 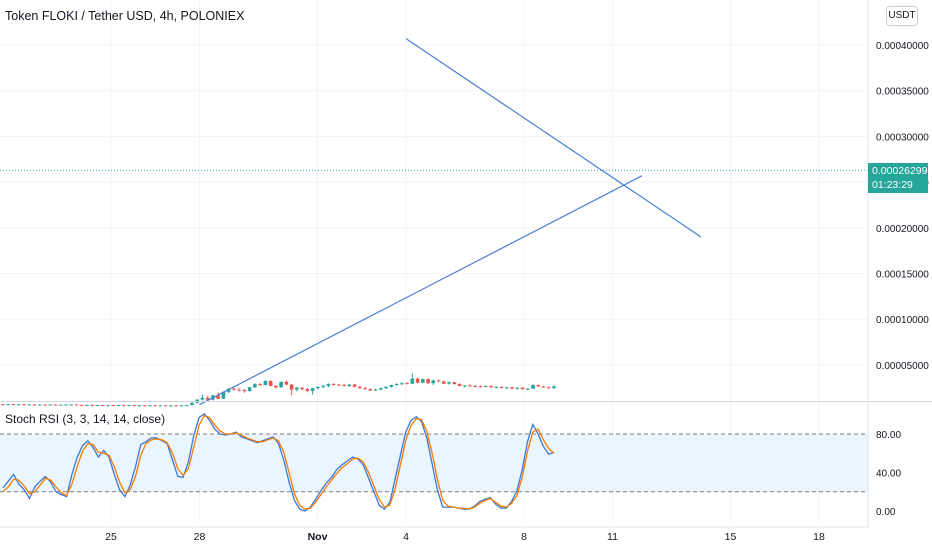 What do you see at coordinates (902, 320) in the screenshot?
I see `y-tick-label: 0.00010000` at bounding box center [902, 320].